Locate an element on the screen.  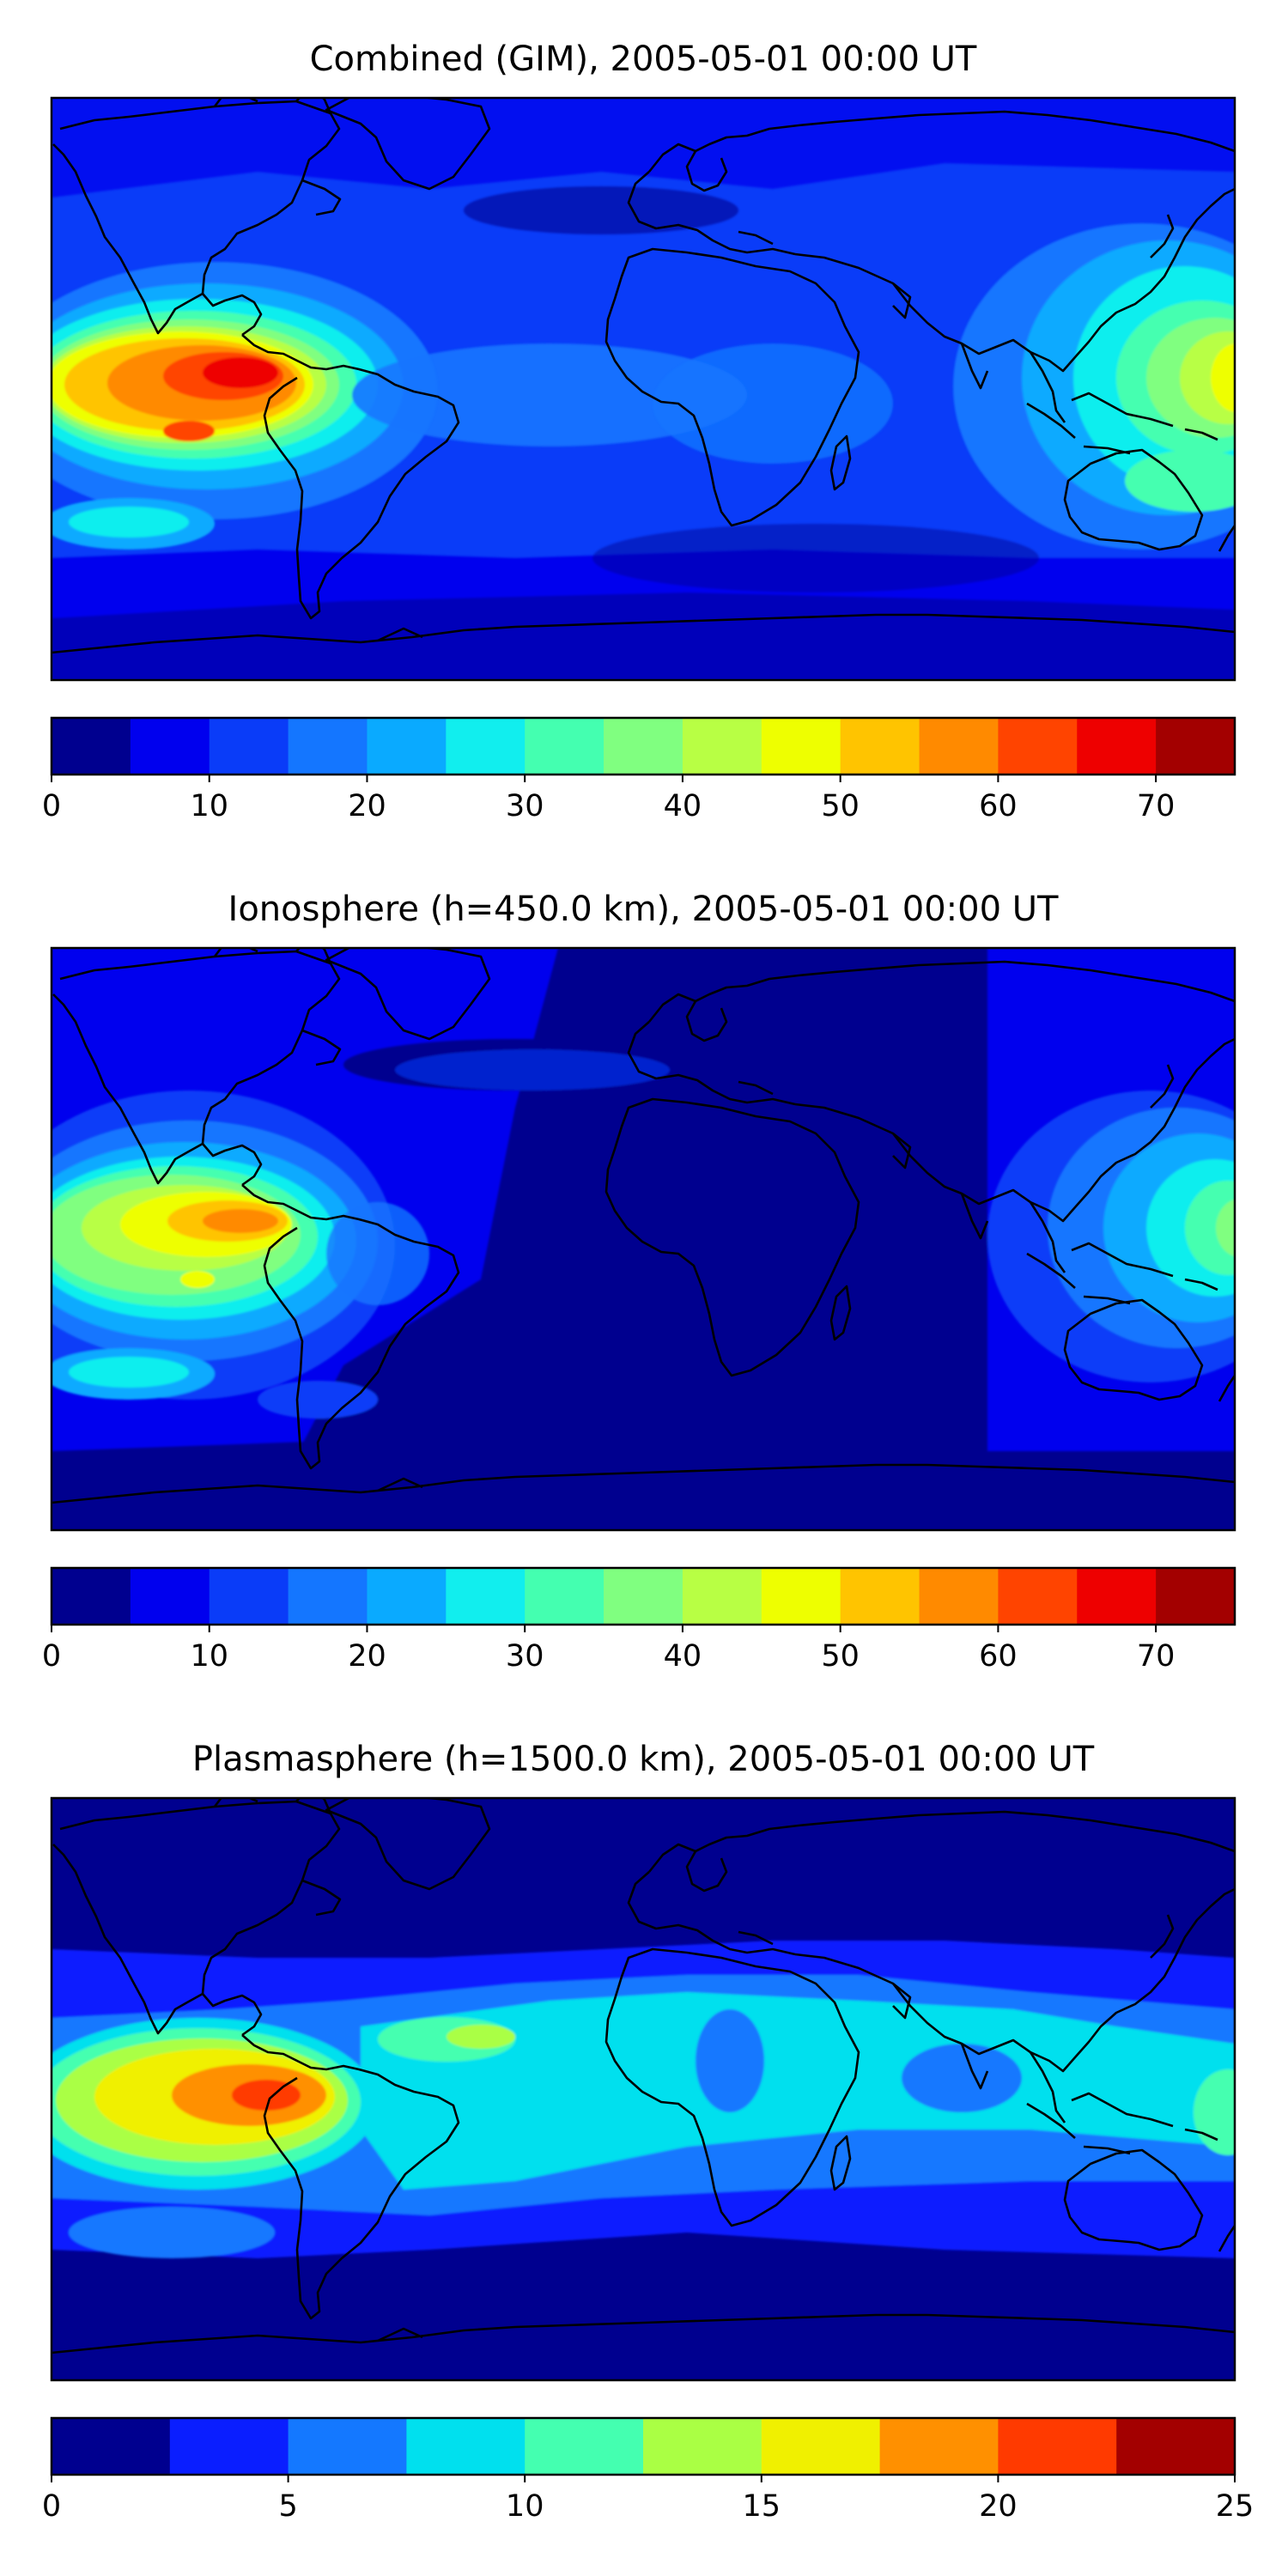
colorbar-tick-label: 15 is located at coordinates (762, 2507).